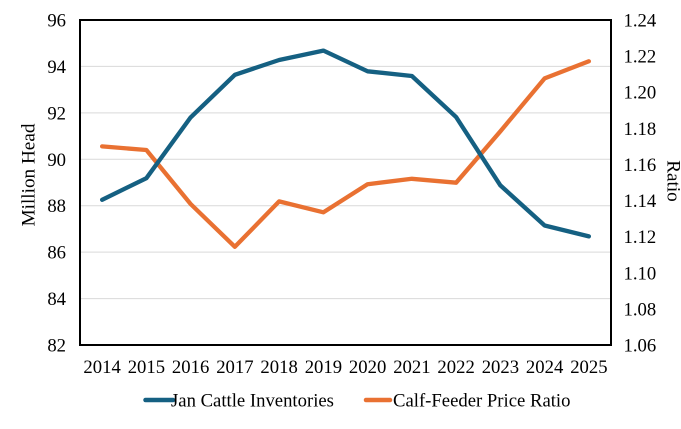 This screenshot has height=429, width=681. Describe the element at coordinates (367, 367) in the screenshot. I see `svg-text: 2020` at that location.